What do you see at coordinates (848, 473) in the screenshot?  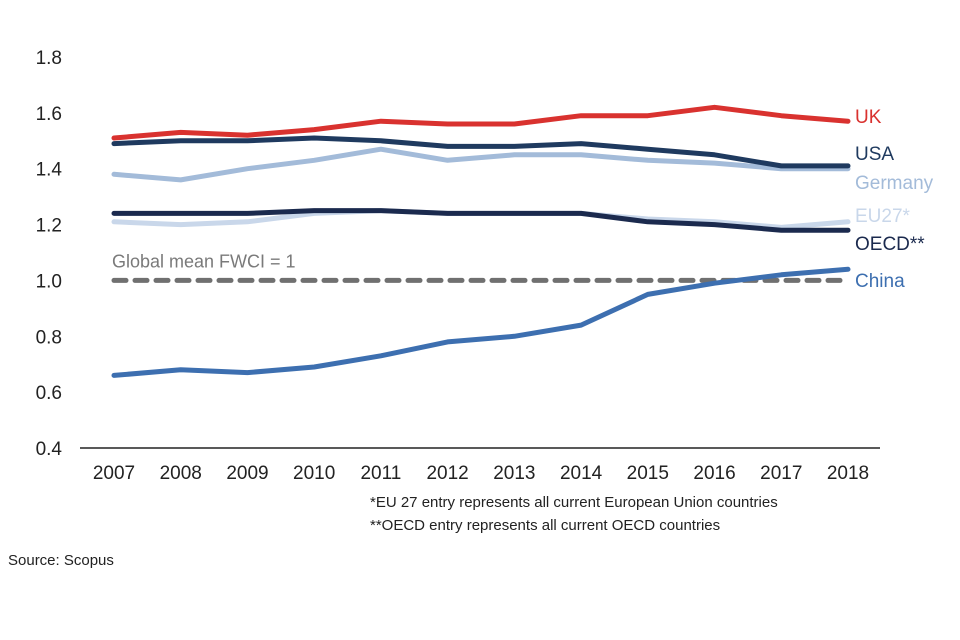 I see `x-tick-label: 2018` at bounding box center [848, 473].